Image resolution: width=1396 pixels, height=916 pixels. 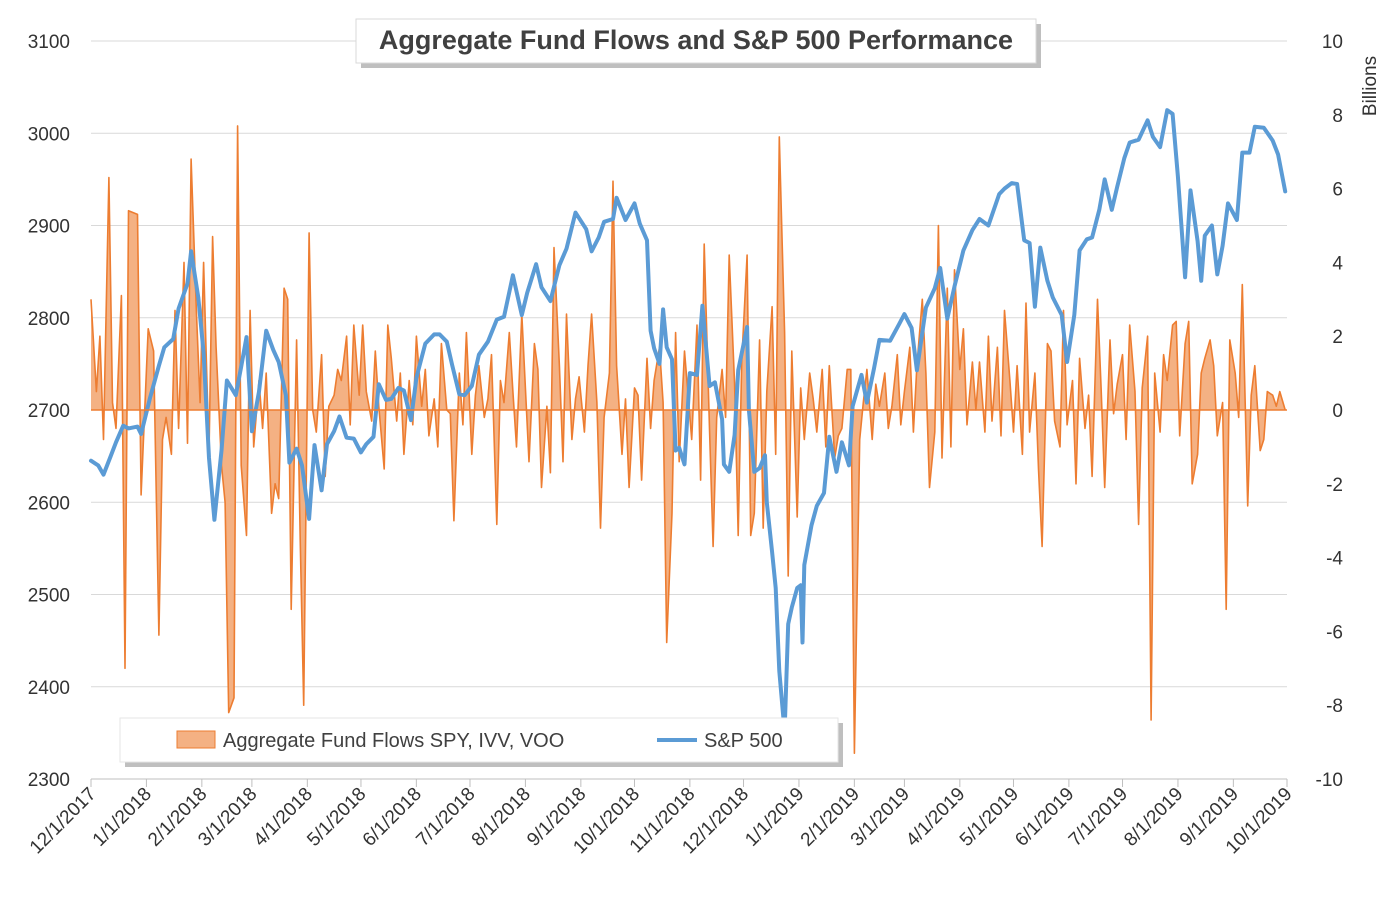 I want to click on legend-swatch-fund-flows, so click(x=196, y=739).